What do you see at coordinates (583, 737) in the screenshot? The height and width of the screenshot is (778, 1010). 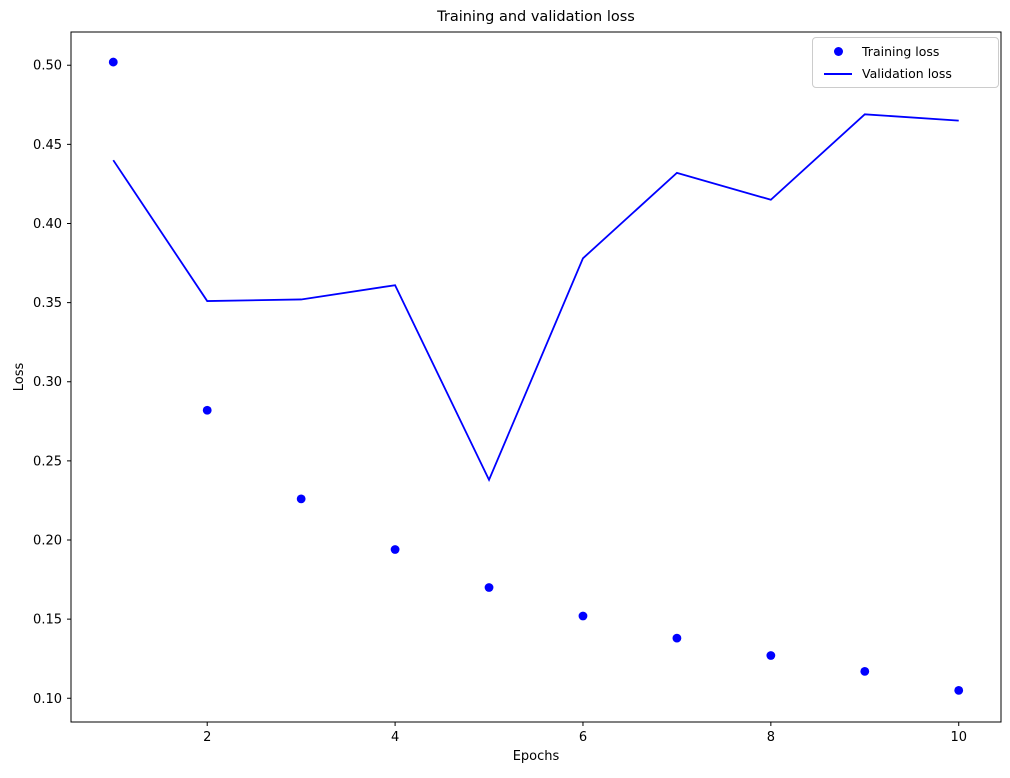 I see `x-tick-label: 6` at bounding box center [583, 737].